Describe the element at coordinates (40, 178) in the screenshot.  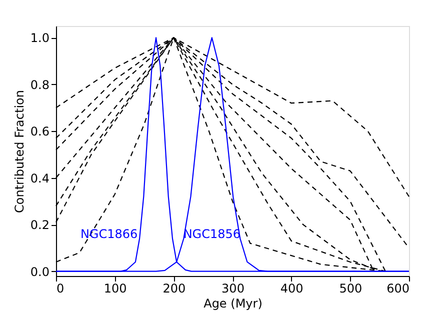
I see `y-tick-label: 0.4` at that location.